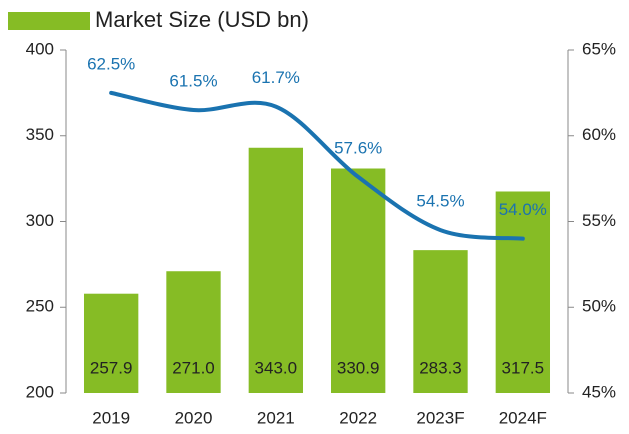 The image size is (629, 434). I want to click on bar-value-label: 283.3, so click(440, 367).